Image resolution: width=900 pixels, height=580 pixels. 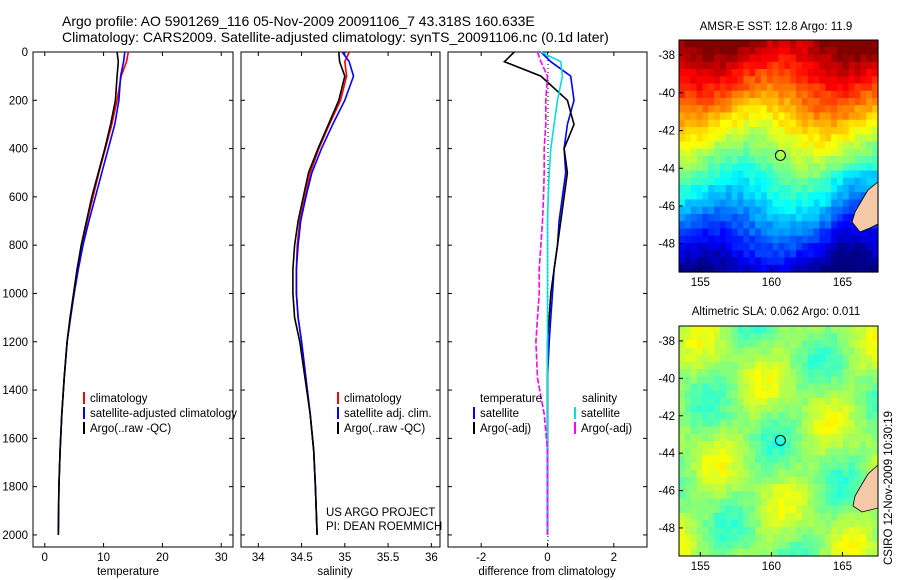 I want to click on series-line-climatology, so click(x=93, y=293).